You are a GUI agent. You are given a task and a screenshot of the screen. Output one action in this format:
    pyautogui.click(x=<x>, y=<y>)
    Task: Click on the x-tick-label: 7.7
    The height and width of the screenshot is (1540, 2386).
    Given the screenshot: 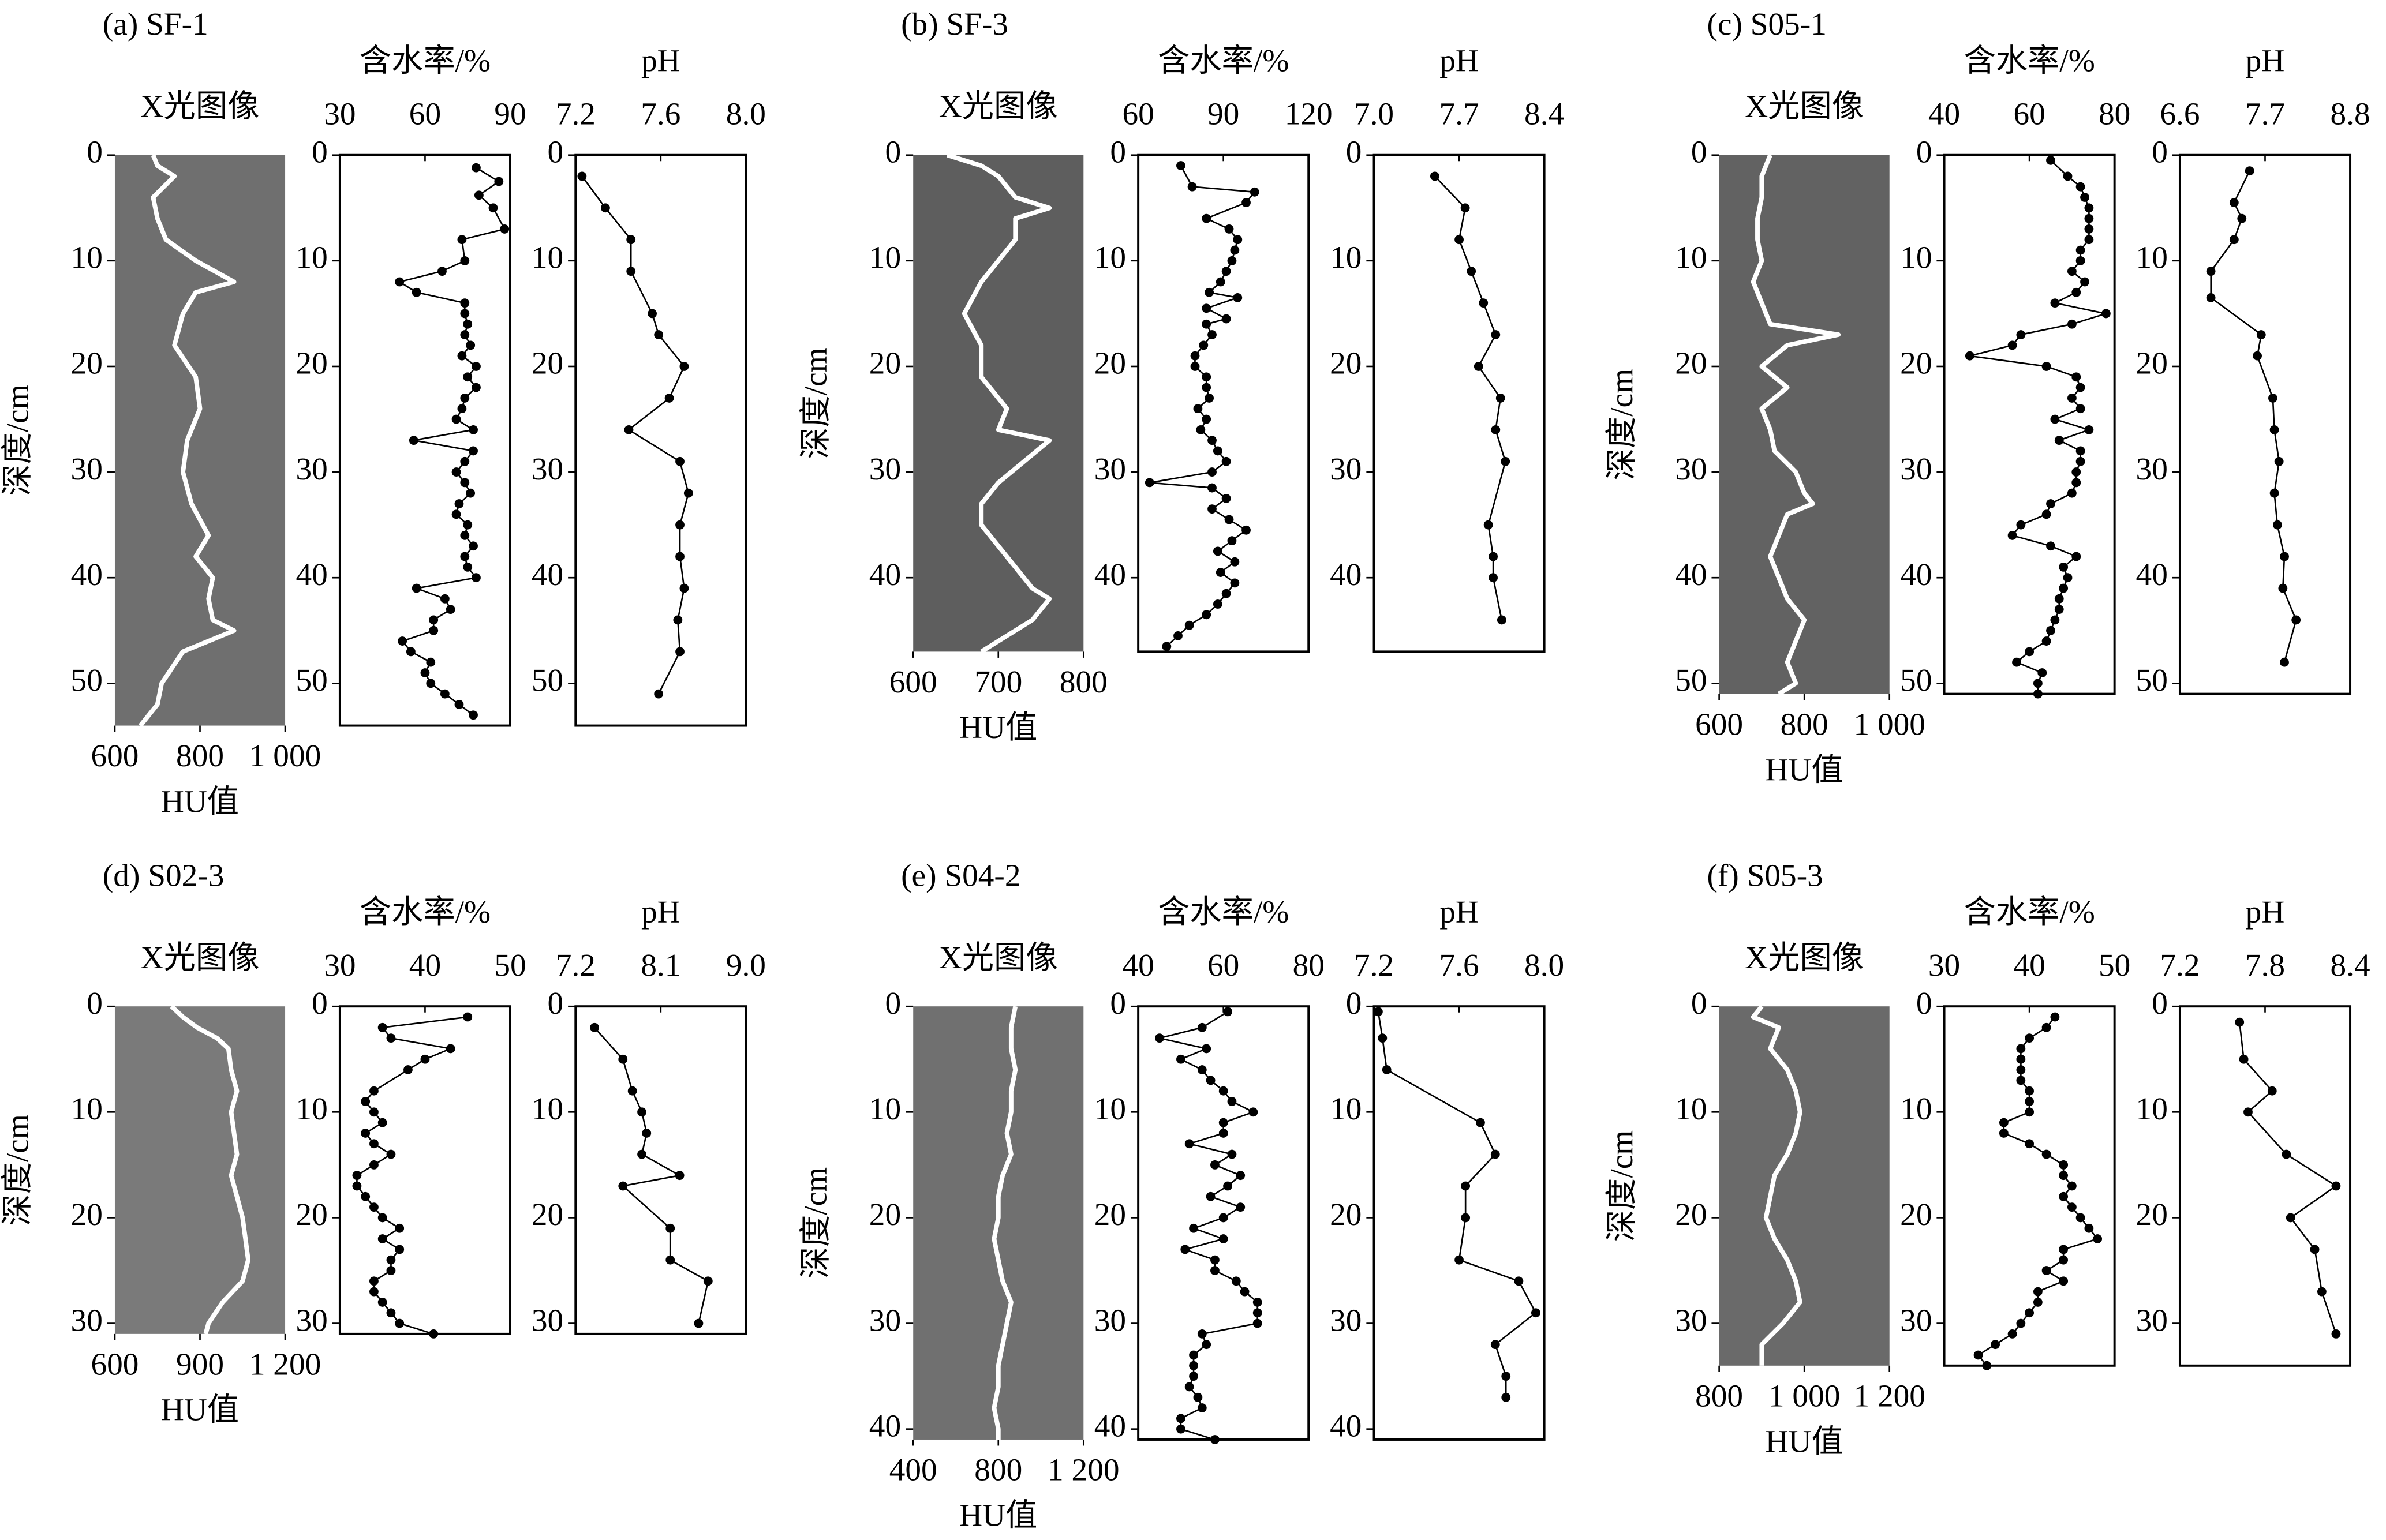 What is the action you would take?
    pyautogui.click(x=2265, y=114)
    